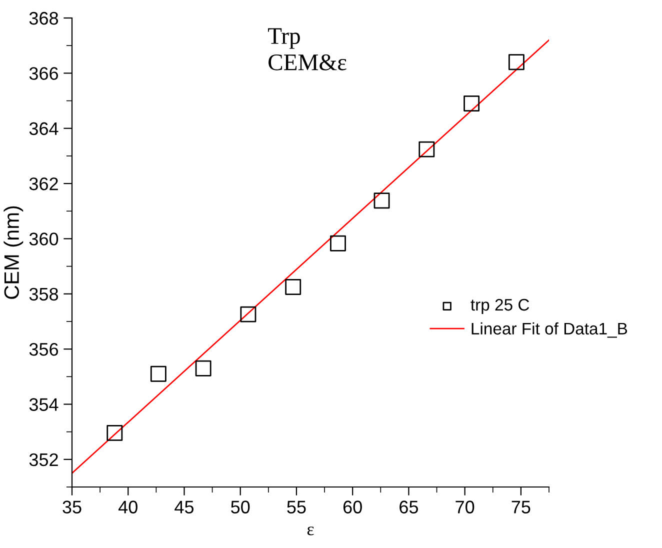 The width and height of the screenshot is (662, 548). What do you see at coordinates (43, 349) in the screenshot?
I see `y-tick-label: 356` at bounding box center [43, 349].